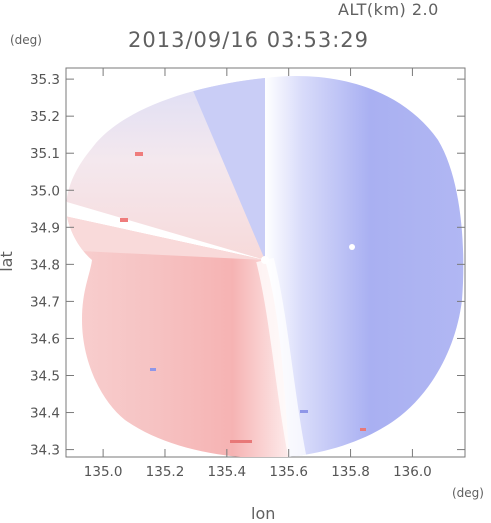 The image size is (491, 523). What do you see at coordinates (282, 357) in the screenshot?
I see `zero-velocity-line` at bounding box center [282, 357].